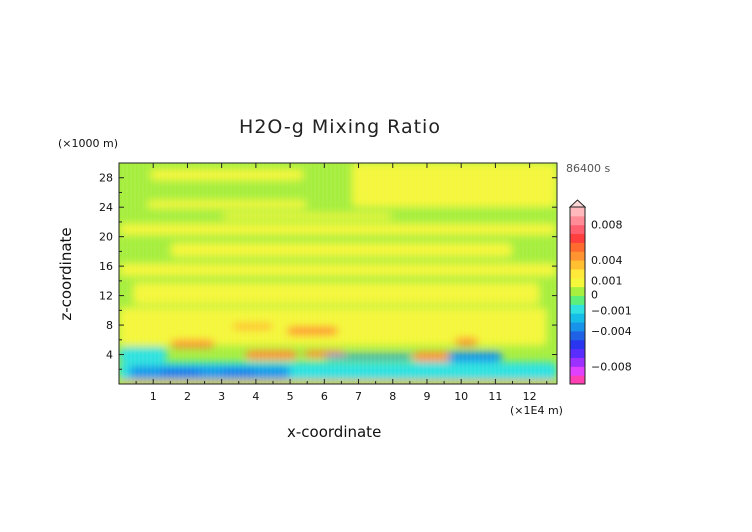 The width and height of the screenshot is (752, 532). Describe the element at coordinates (607, 225) in the screenshot. I see `colorbar-label: 0.008` at that location.